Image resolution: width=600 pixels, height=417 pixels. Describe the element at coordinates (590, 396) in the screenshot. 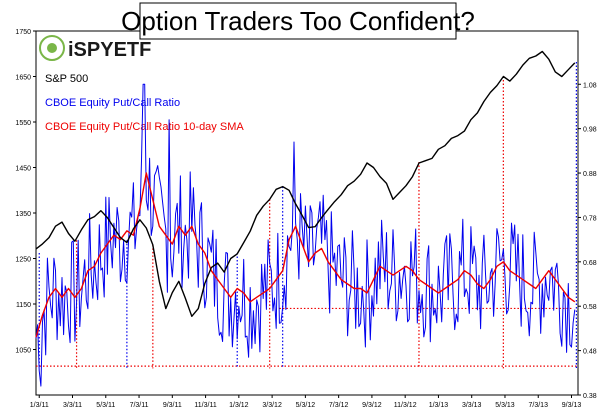

I see `y-right-tick-label: 0.38` at that location.